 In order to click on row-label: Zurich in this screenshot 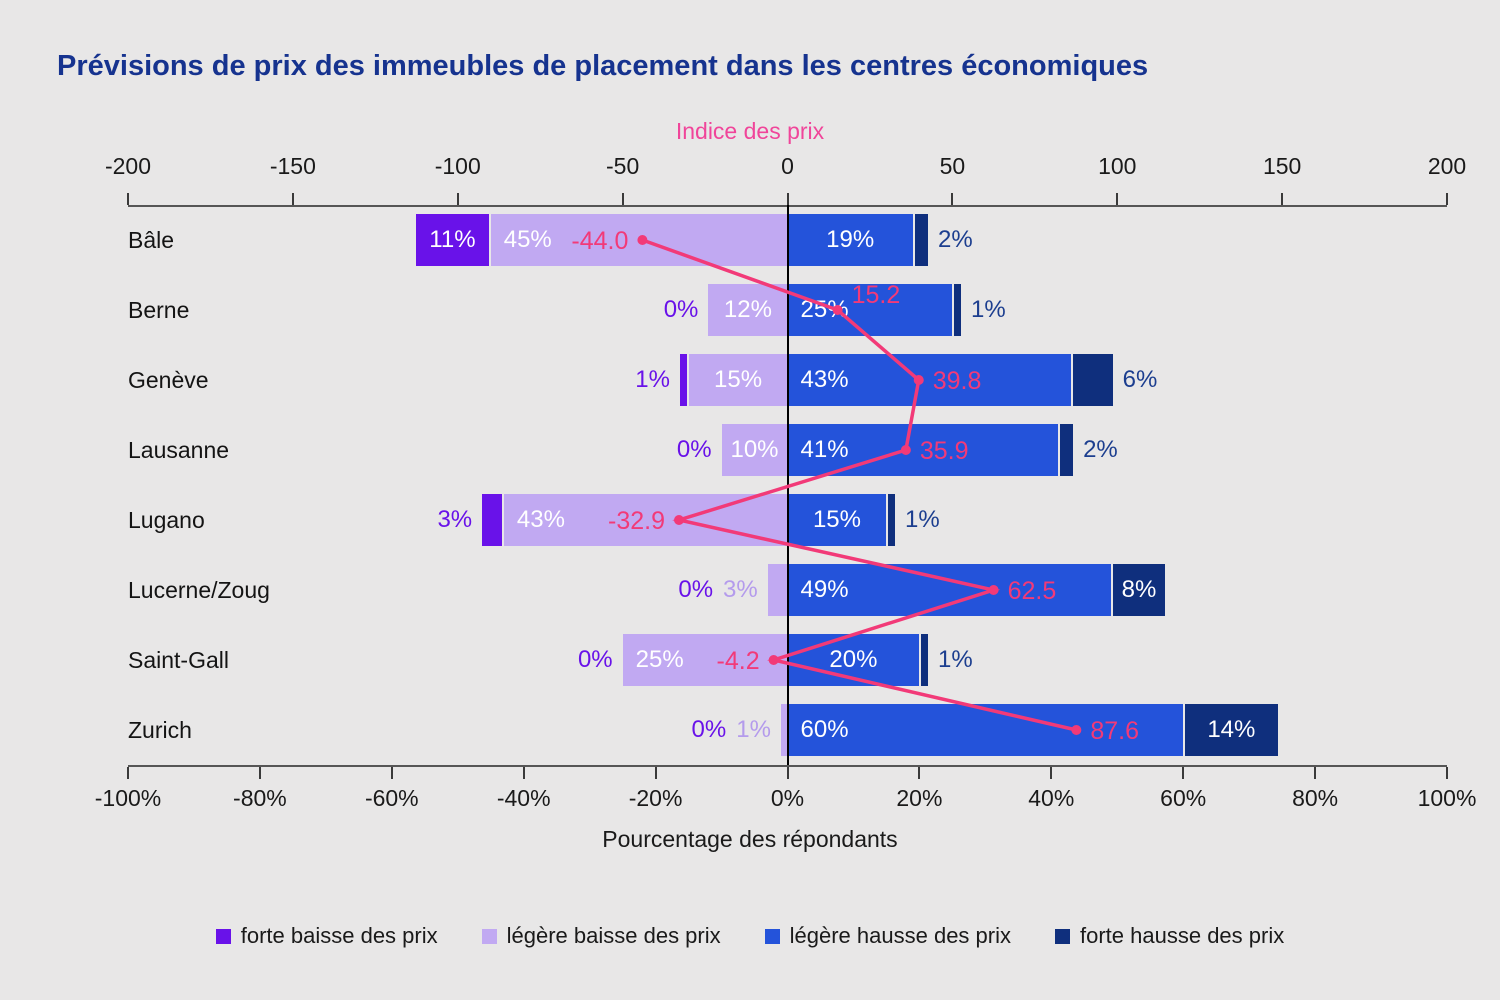, I will do `click(160, 730)`.